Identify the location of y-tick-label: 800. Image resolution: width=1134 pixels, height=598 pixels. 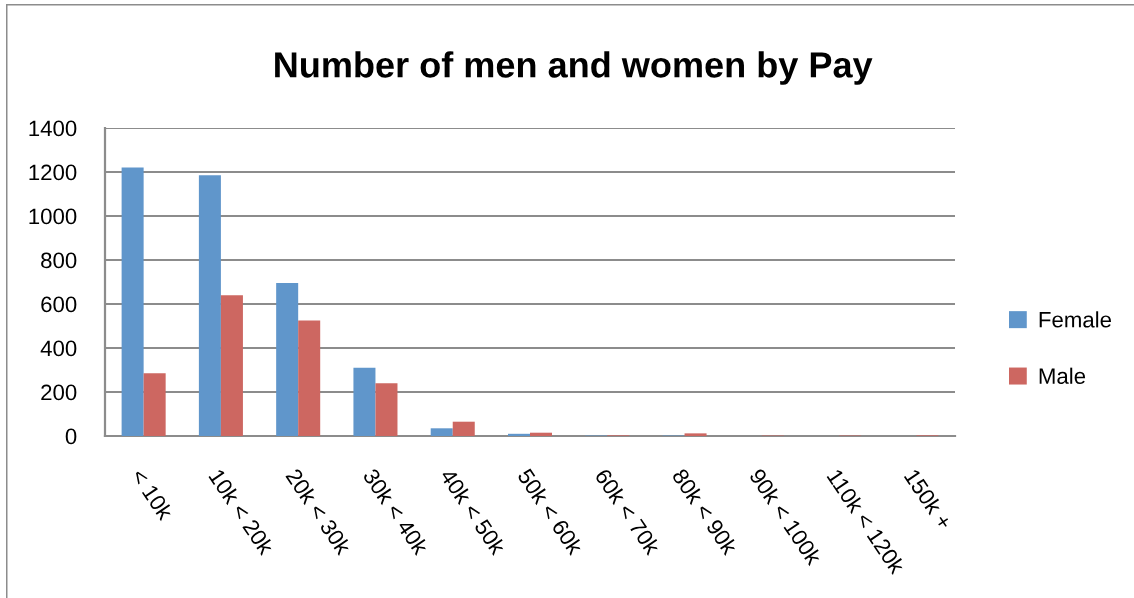
(59, 260).